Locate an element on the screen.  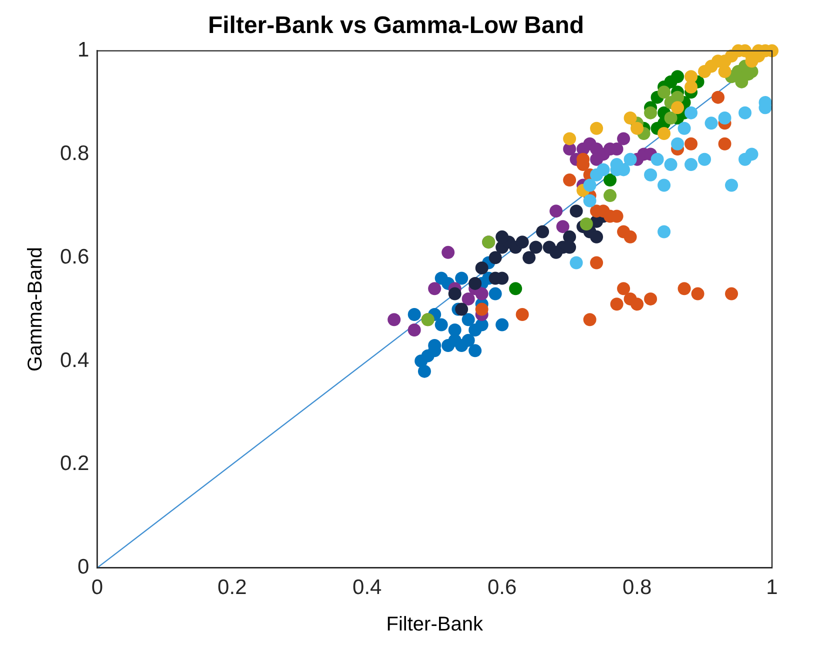
y-tick-label: 1 is located at coordinates (84, 50).